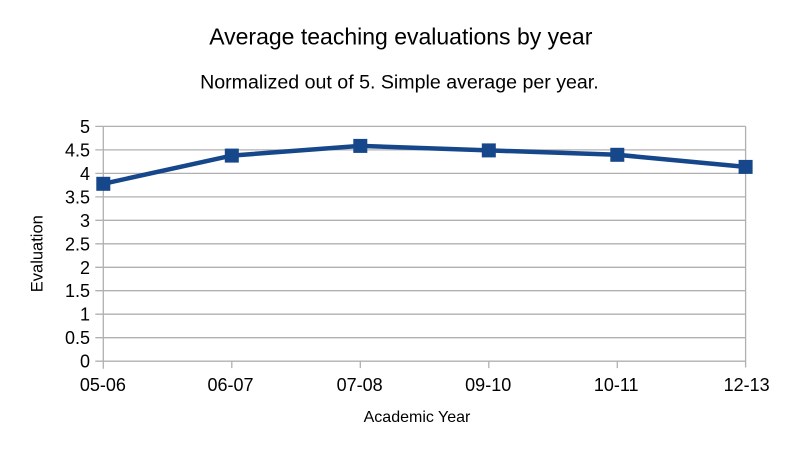 The height and width of the screenshot is (450, 800). Describe the element at coordinates (488, 385) in the screenshot. I see `svg-text: 09-10` at that location.